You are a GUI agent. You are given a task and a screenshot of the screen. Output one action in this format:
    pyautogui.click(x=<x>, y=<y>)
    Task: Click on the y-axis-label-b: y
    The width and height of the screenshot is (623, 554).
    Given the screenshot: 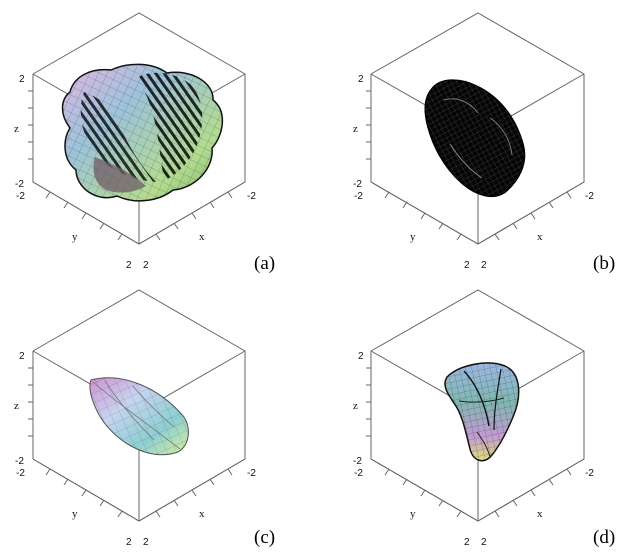 What is the action you would take?
    pyautogui.click(x=413, y=237)
    